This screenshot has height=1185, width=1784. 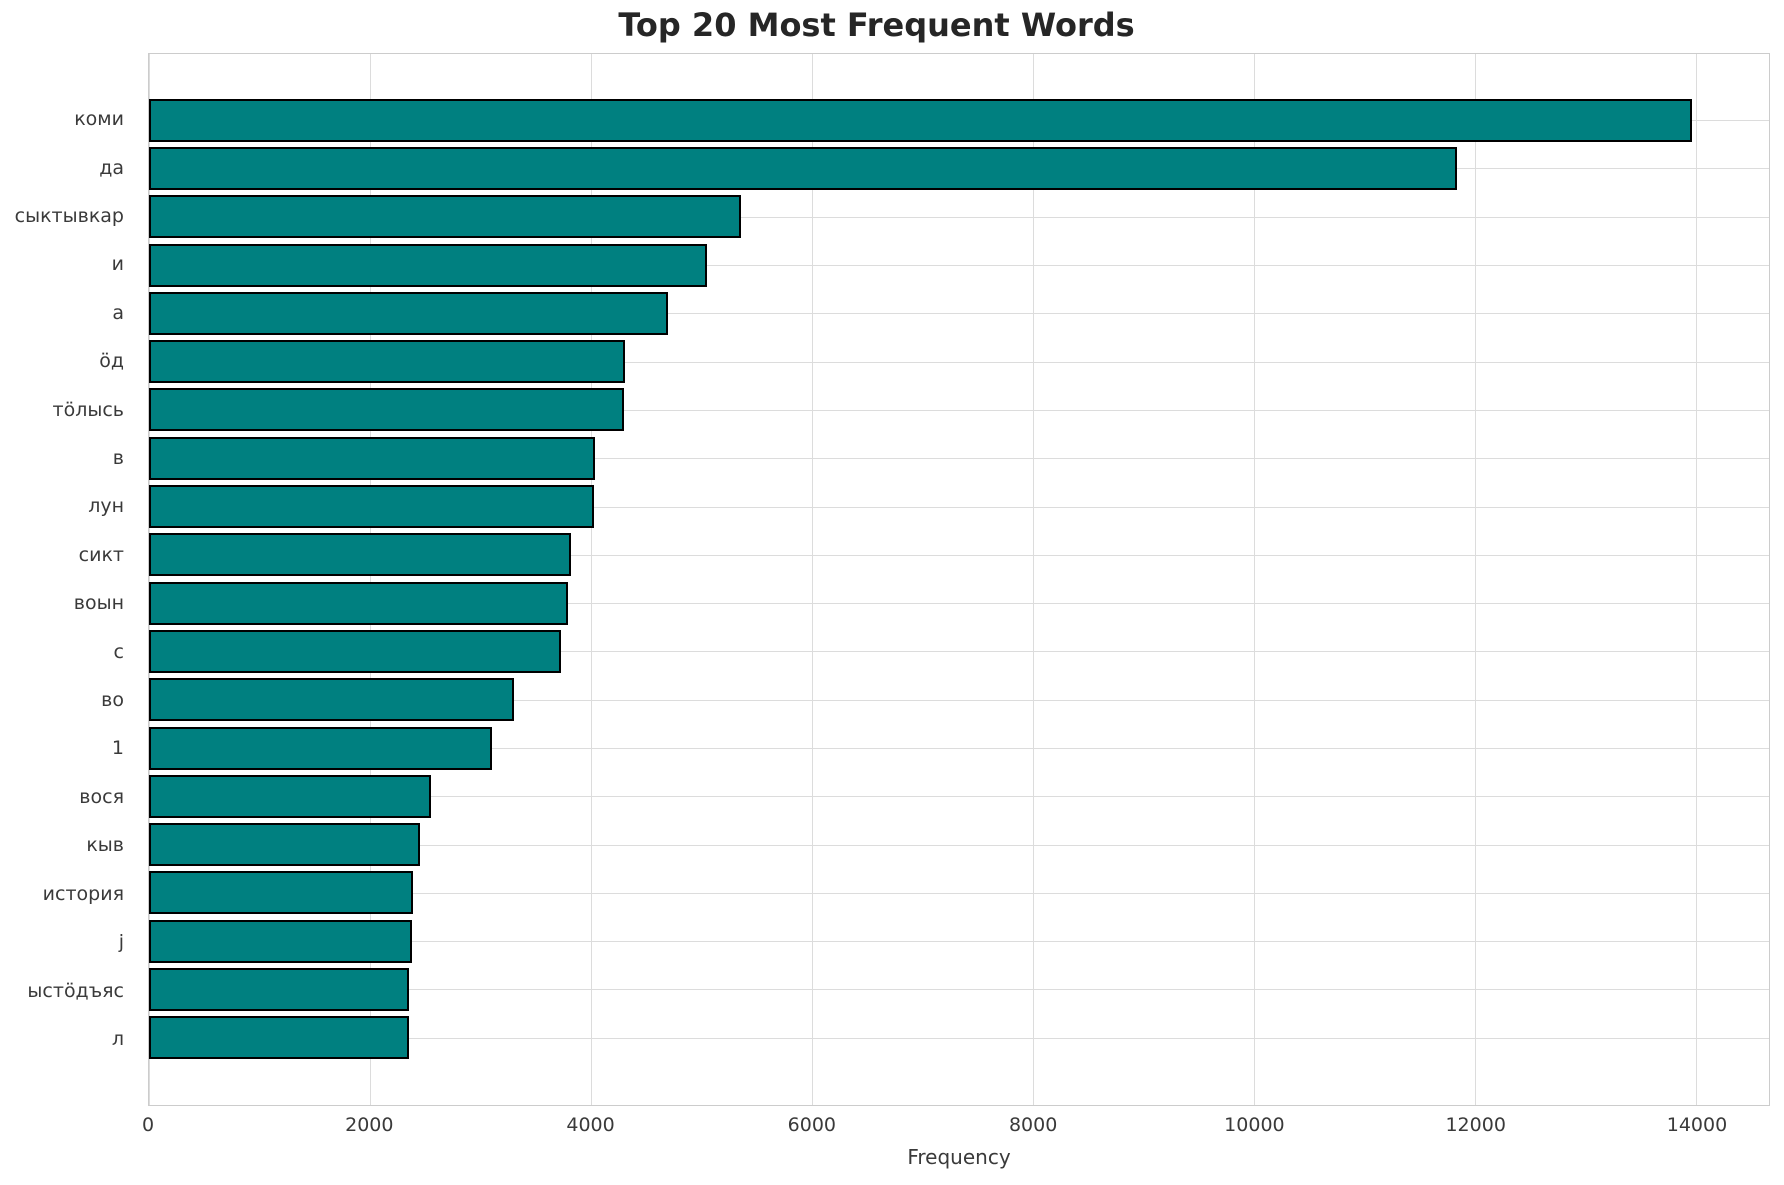 I want to click on bar-с, so click(x=355, y=651).